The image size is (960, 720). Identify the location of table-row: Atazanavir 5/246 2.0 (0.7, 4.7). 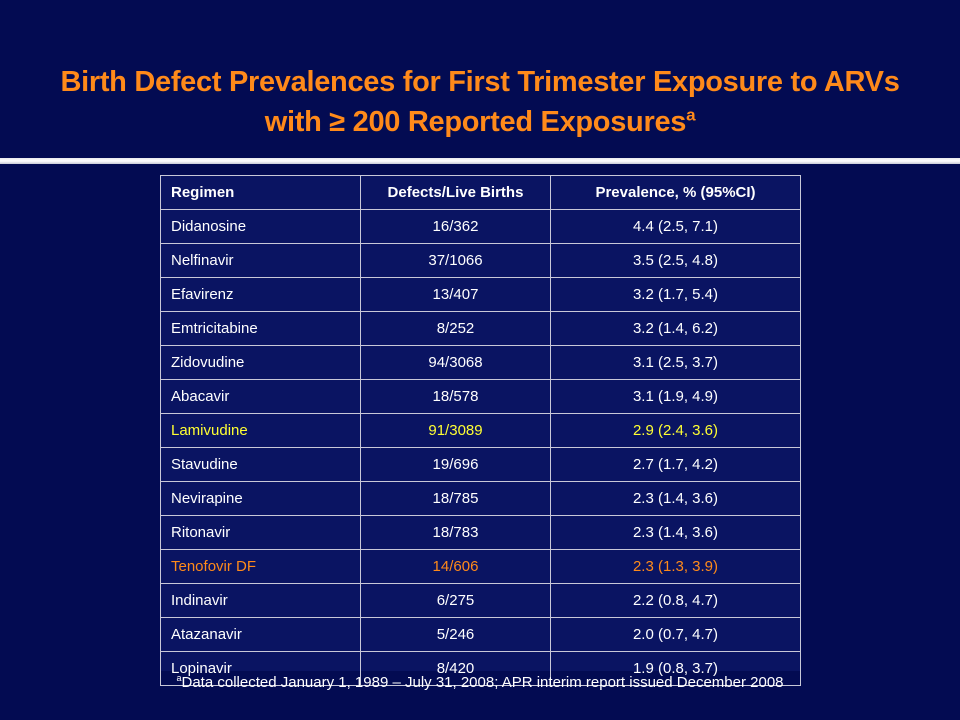
(480, 634).